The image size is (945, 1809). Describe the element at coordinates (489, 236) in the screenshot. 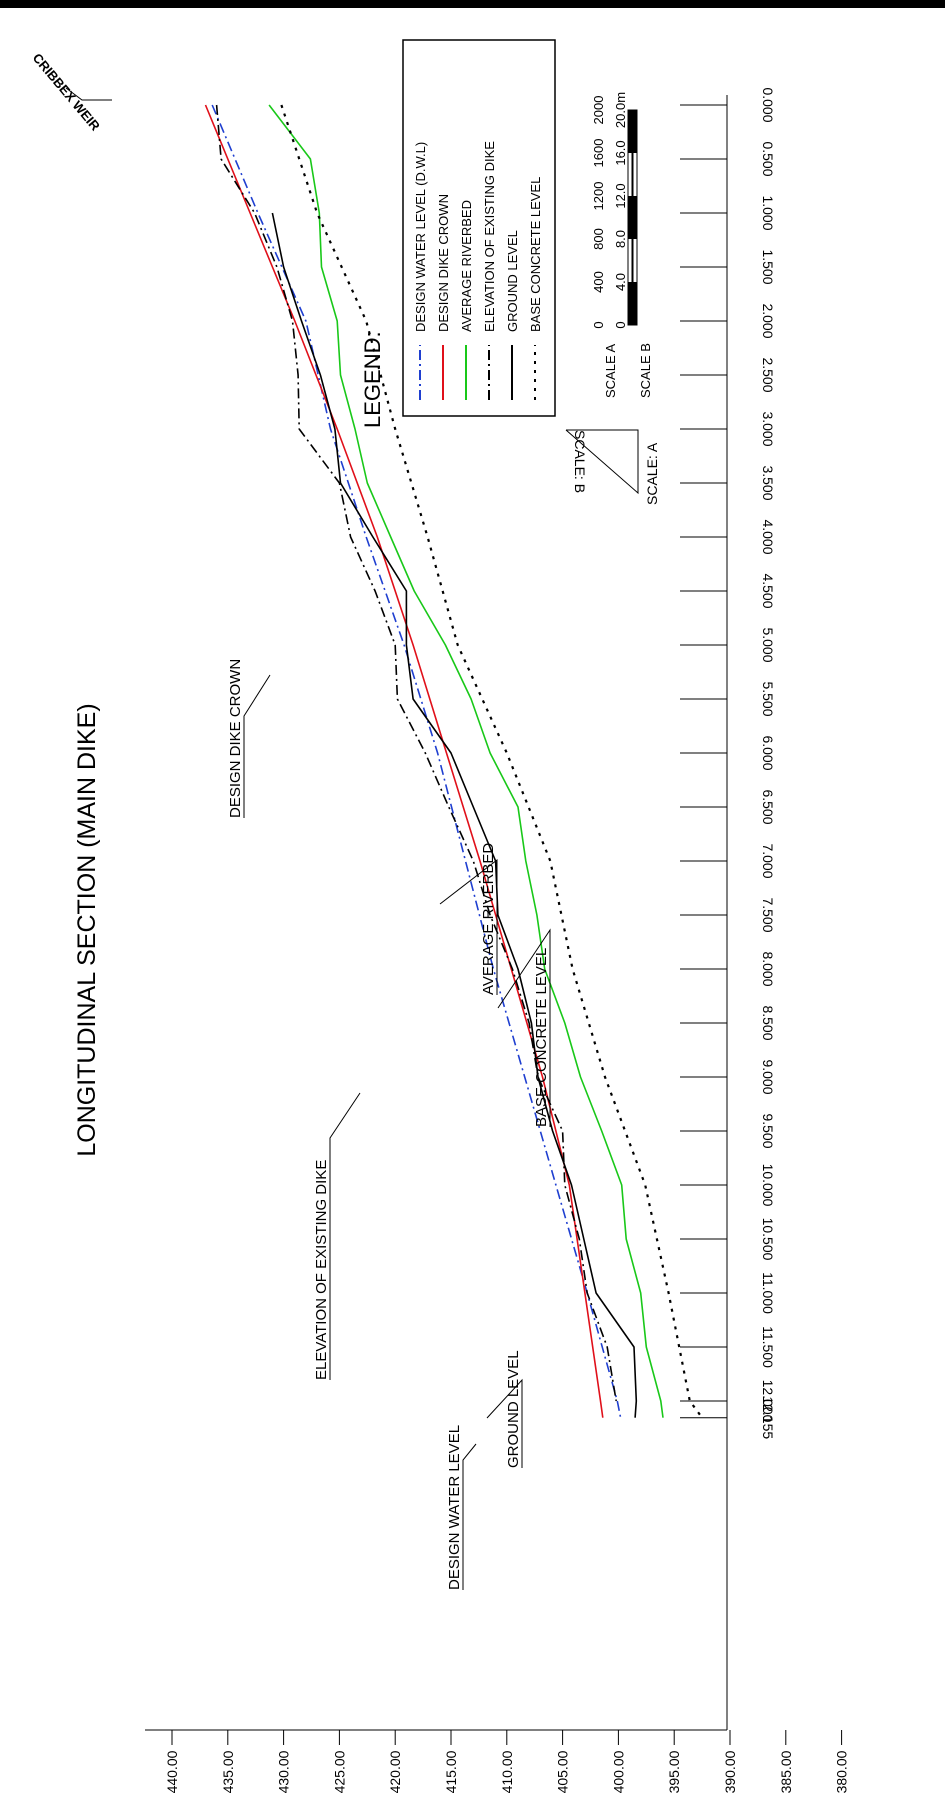

I see `legend-item-label: ELEVATION OF EXISTING DIKE` at that location.